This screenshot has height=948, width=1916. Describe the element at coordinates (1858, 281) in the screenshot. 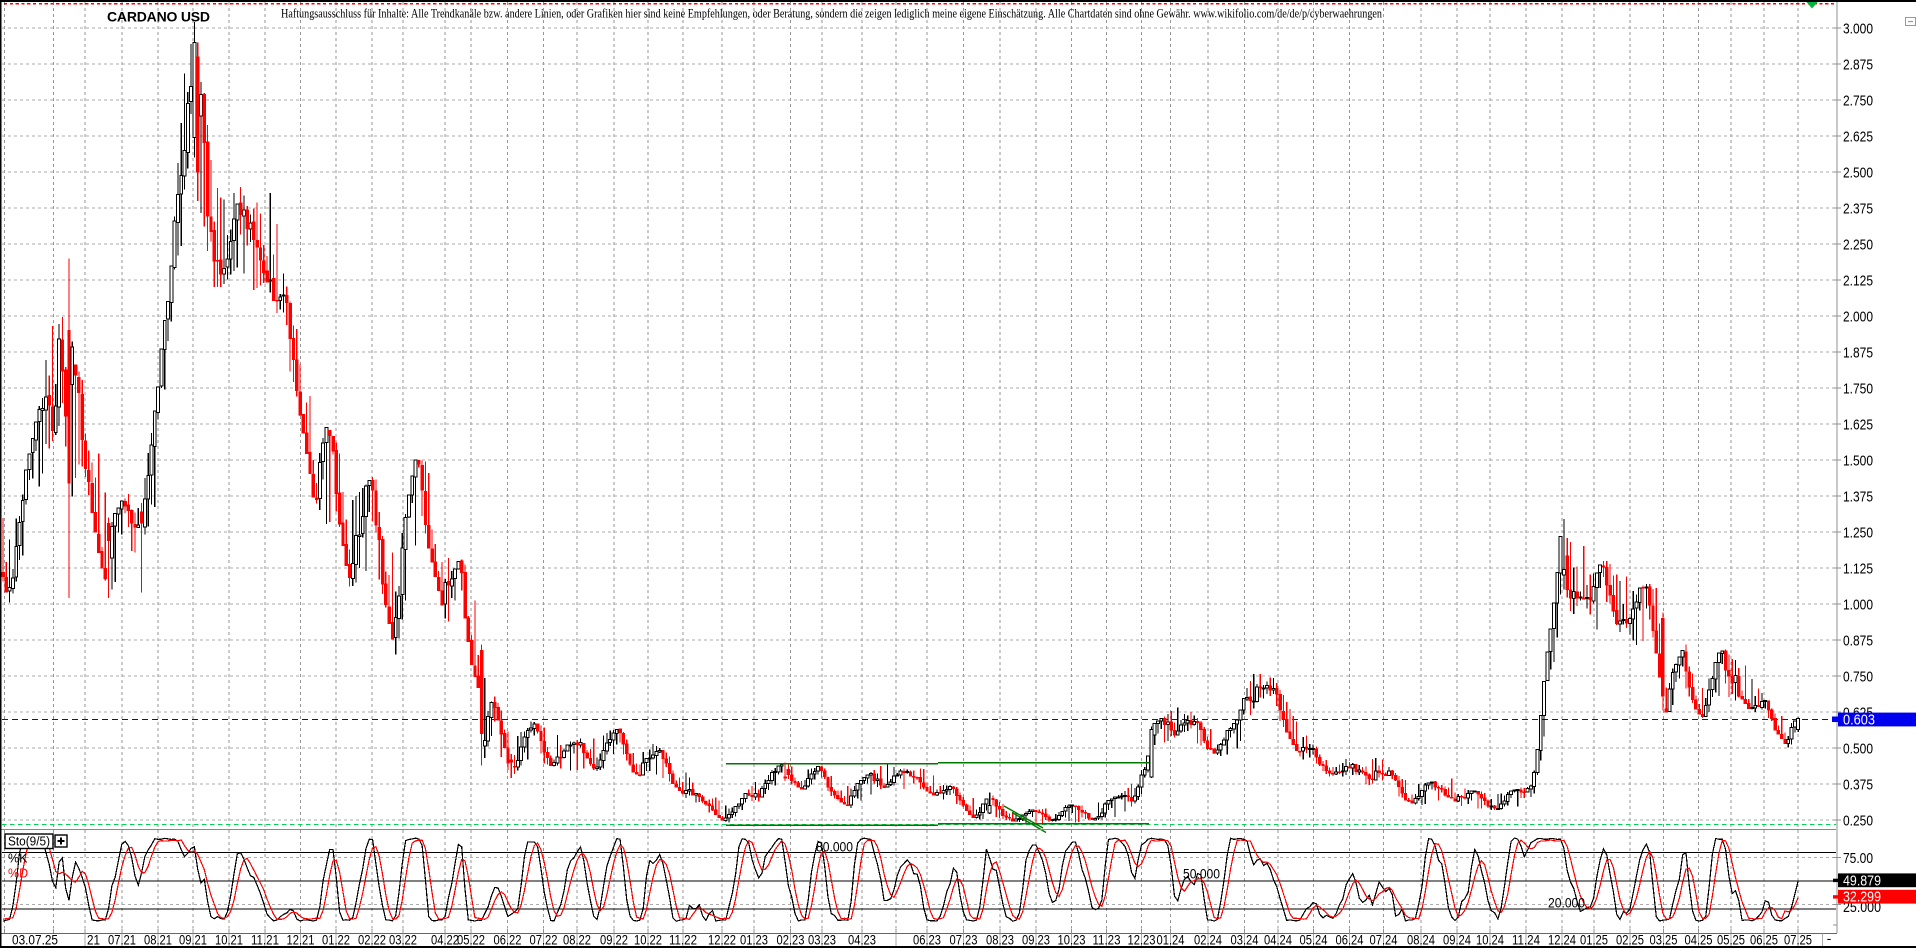

I see `svg-text: 2.125` at that location.